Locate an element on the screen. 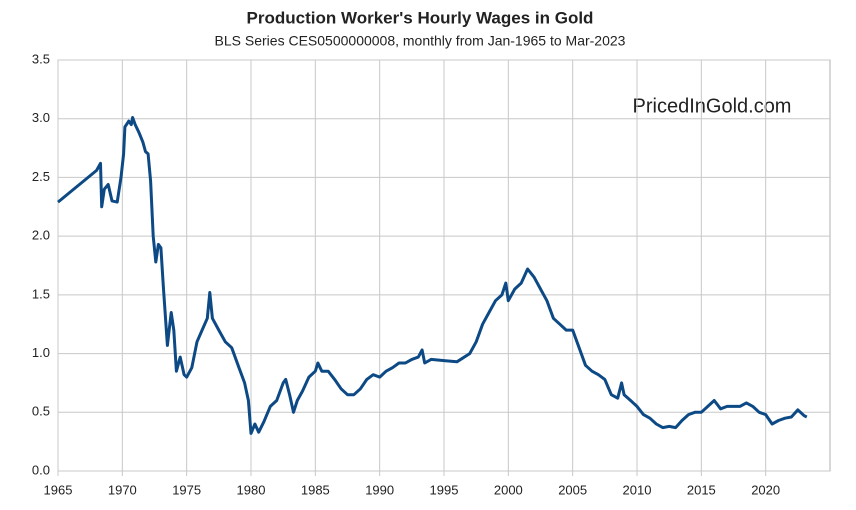 This screenshot has width=856, height=510. y-tick-label: 3.0 is located at coordinates (41, 117).